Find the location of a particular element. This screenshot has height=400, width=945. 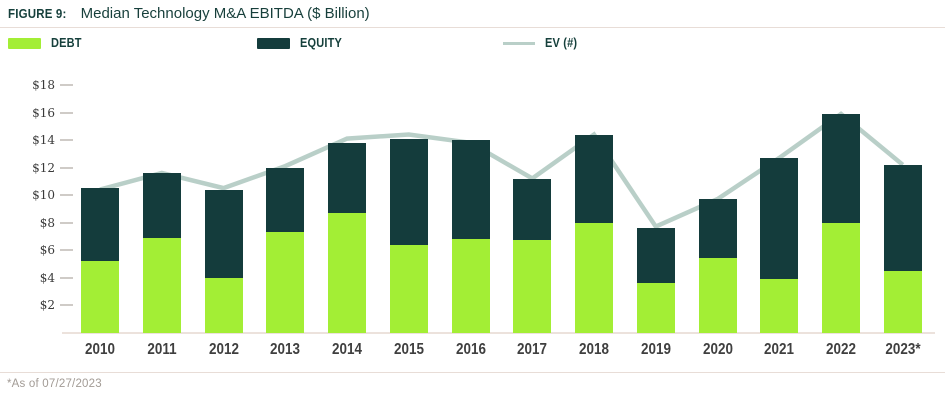

legend: DEBT EQUITY EV (#) is located at coordinates (472, 46).